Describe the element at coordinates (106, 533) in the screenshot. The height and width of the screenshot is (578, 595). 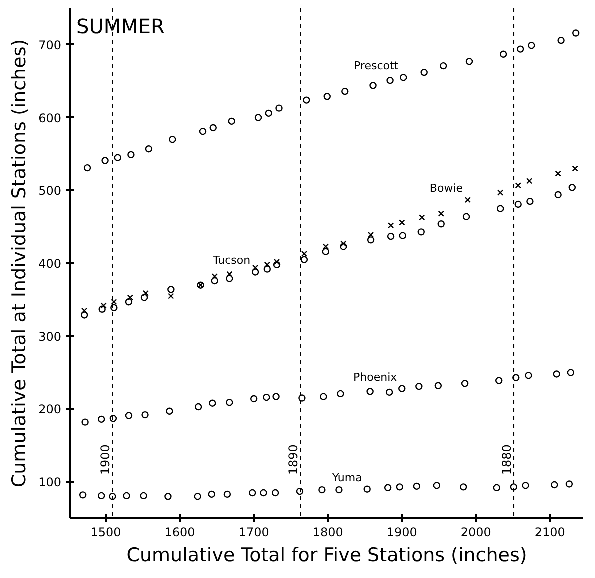
I see `x-tick-label: 1500` at that location.